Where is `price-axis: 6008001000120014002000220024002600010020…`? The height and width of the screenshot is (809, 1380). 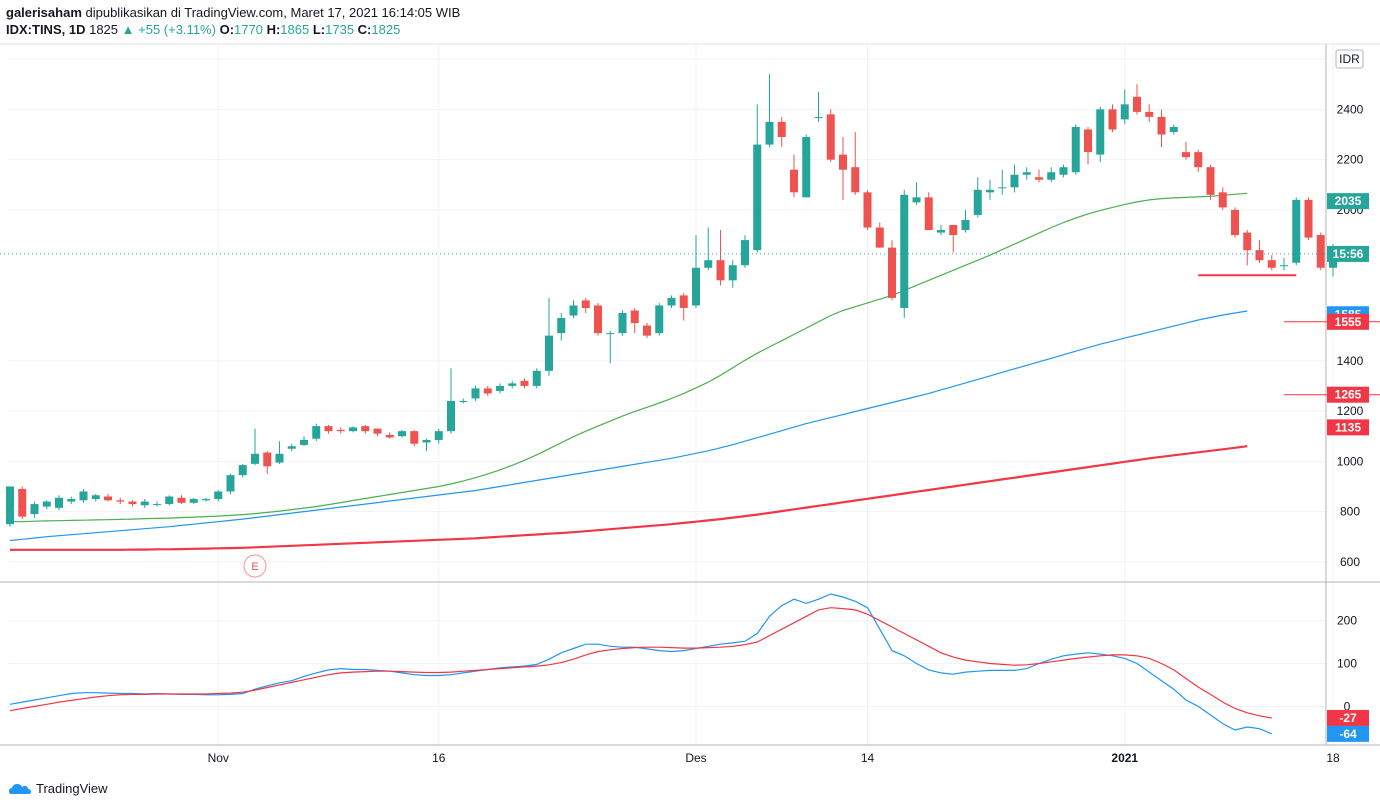 price-axis: 6008001000120014002000220024002600010020… is located at coordinates (1350, 382).